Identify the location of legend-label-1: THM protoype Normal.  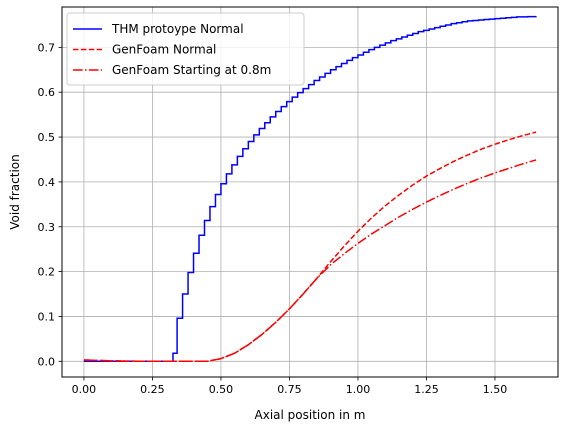
(177, 29).